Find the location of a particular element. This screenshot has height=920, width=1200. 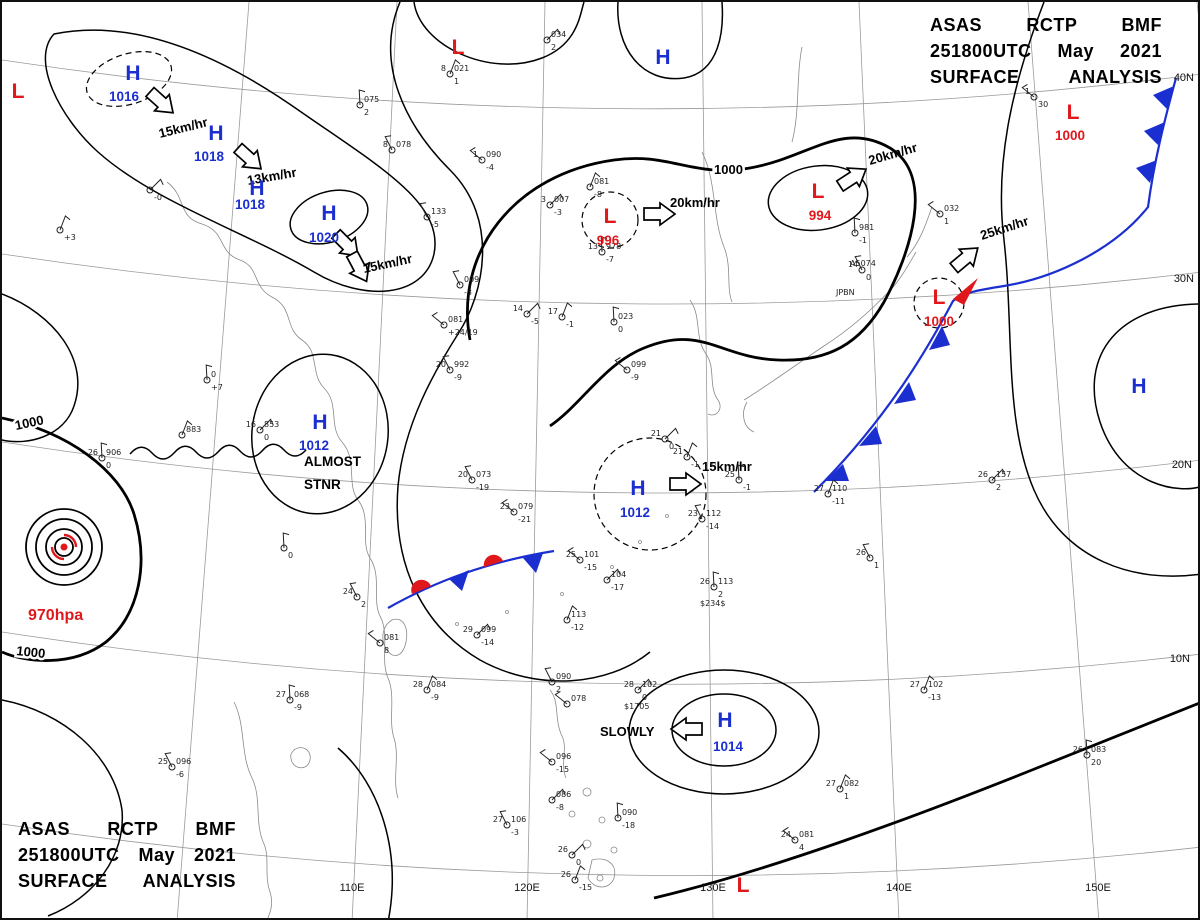

station-value: 068 is located at coordinates (301, 694).